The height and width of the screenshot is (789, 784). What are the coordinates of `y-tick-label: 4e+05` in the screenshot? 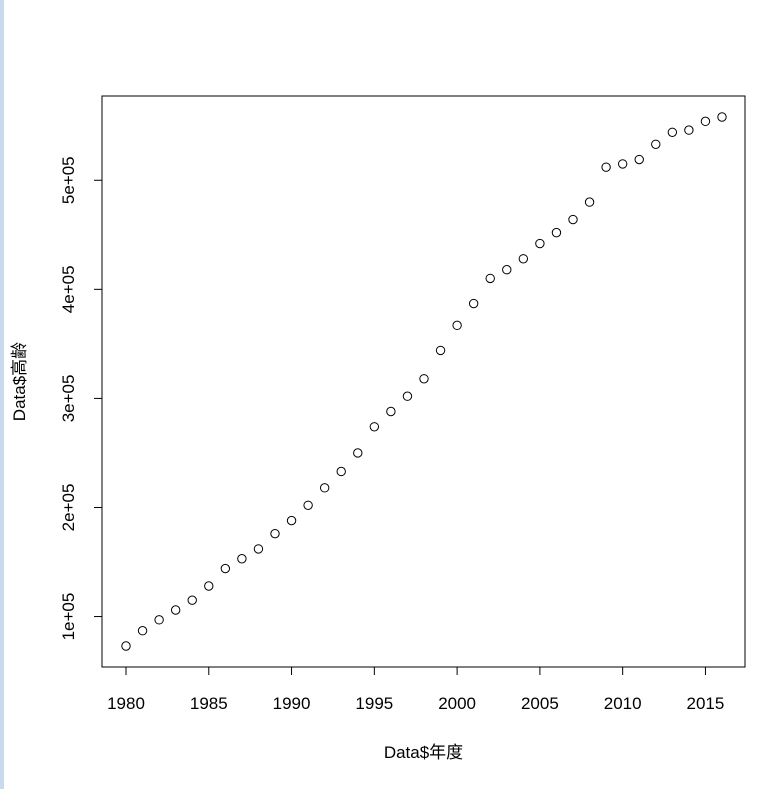 It's located at (68, 289).